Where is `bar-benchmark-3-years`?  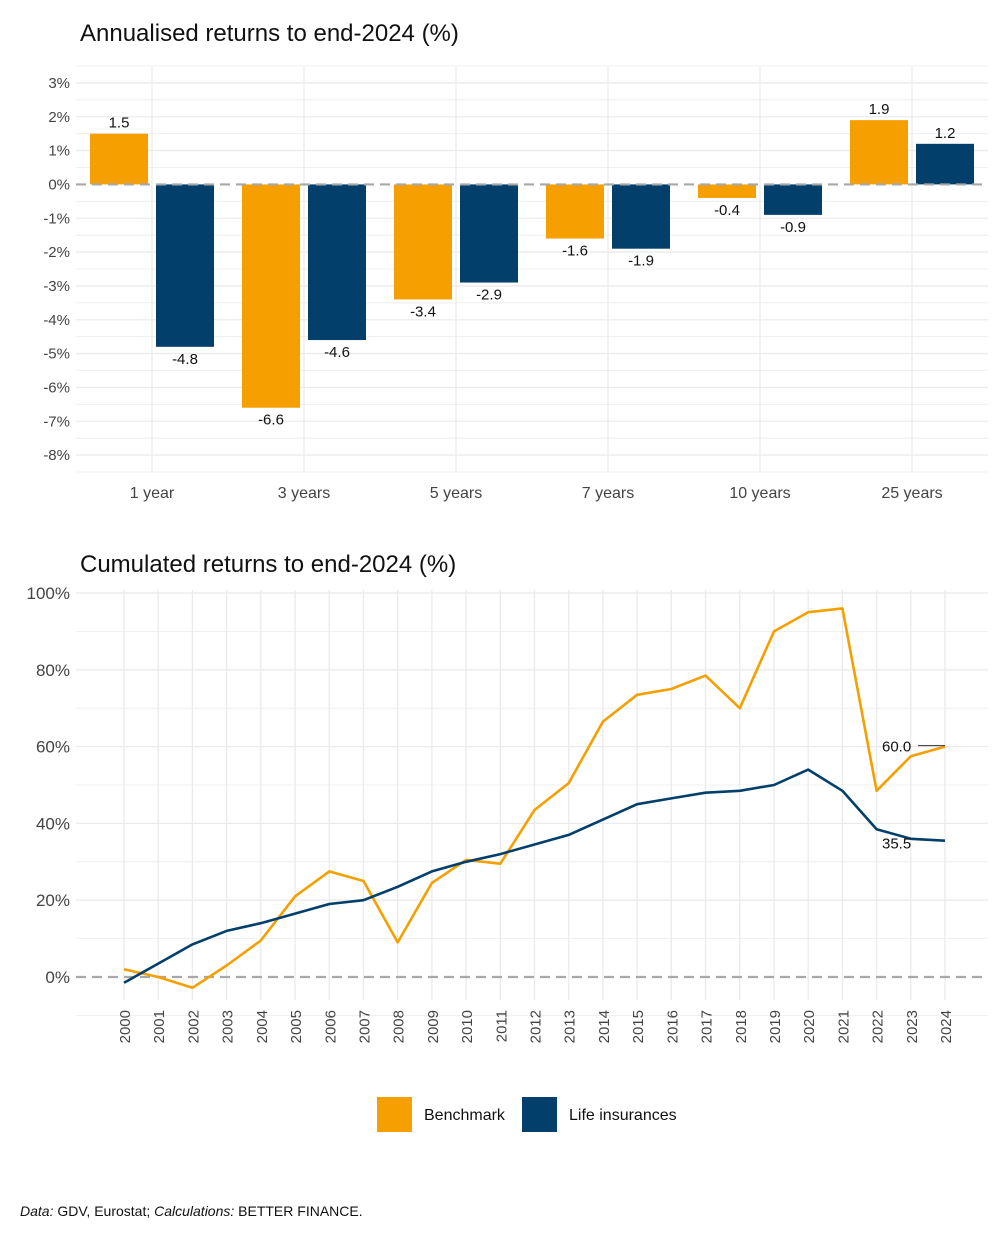 bar-benchmark-3-years is located at coordinates (271, 296).